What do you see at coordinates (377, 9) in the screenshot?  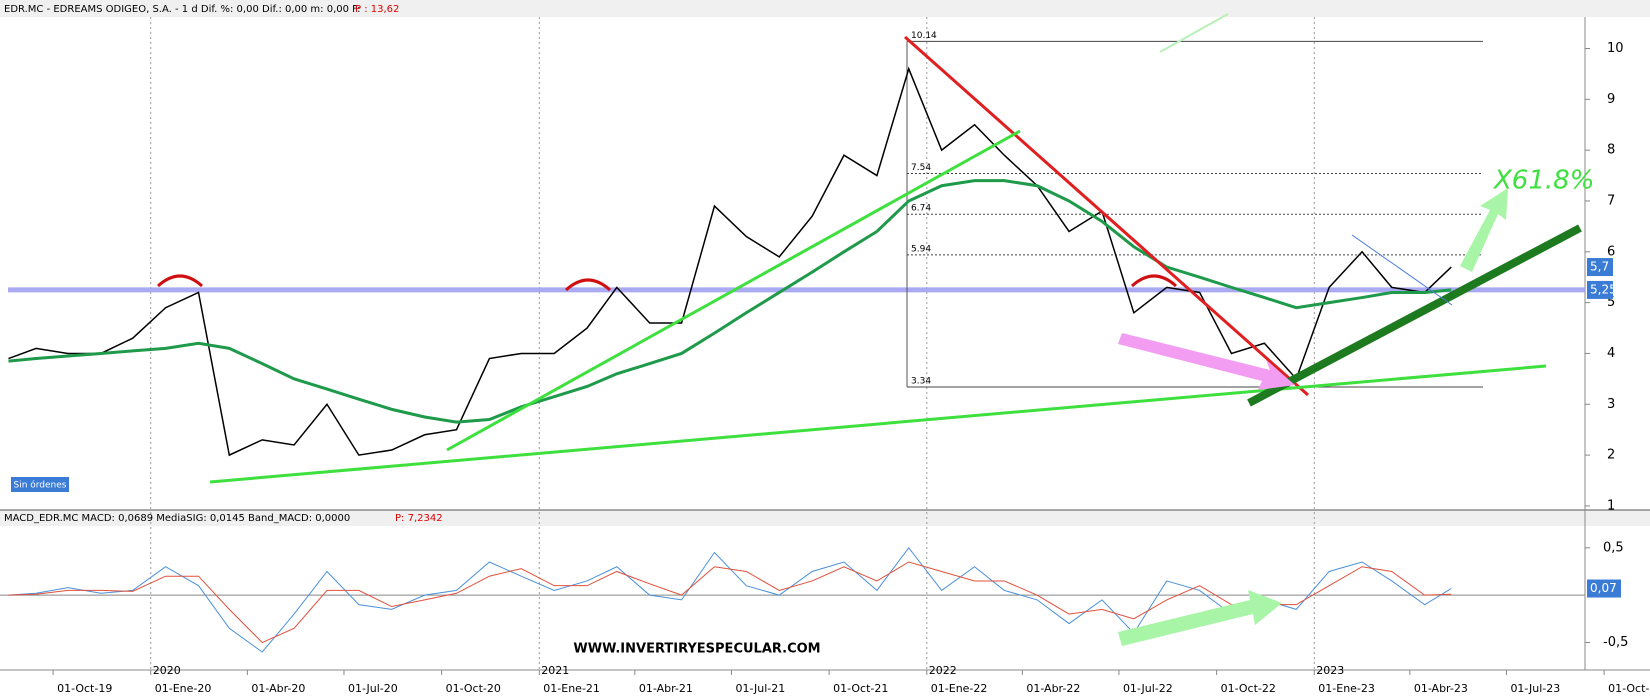 I see `price-title-extra: P : 13,62` at bounding box center [377, 9].